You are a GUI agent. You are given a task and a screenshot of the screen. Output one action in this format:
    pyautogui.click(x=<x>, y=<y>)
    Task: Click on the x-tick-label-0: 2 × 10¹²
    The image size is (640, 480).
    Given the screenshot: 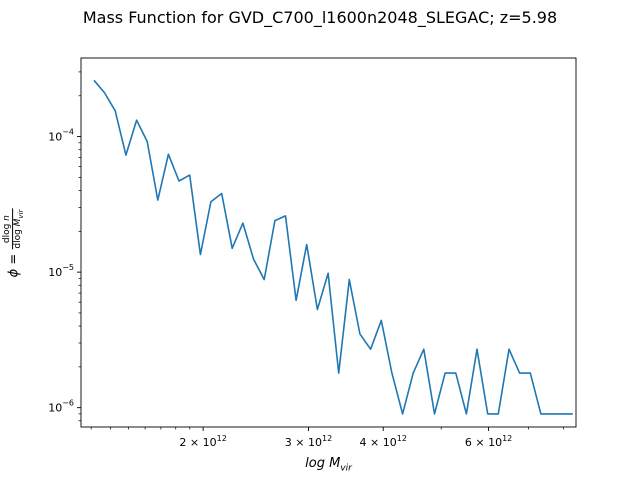 What is the action you would take?
    pyautogui.click(x=202, y=441)
    